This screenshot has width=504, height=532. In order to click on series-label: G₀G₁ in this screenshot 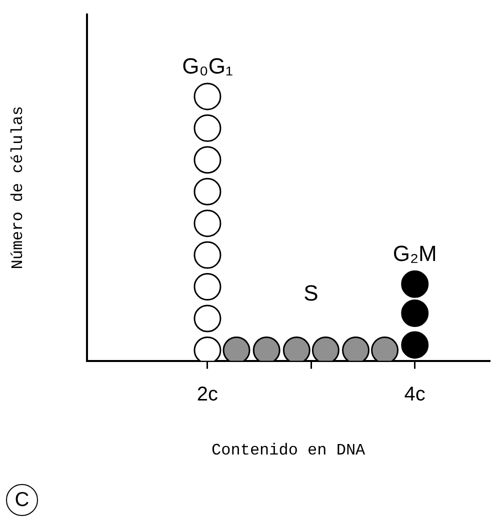, I will do `click(207, 66)`.